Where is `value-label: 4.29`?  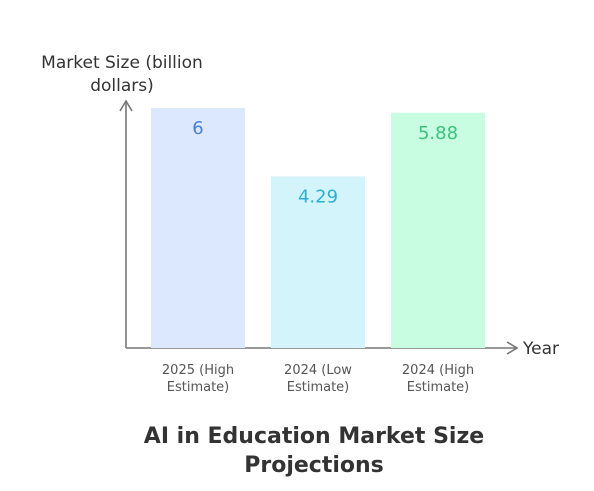
value-label: 4.29 is located at coordinates (318, 196).